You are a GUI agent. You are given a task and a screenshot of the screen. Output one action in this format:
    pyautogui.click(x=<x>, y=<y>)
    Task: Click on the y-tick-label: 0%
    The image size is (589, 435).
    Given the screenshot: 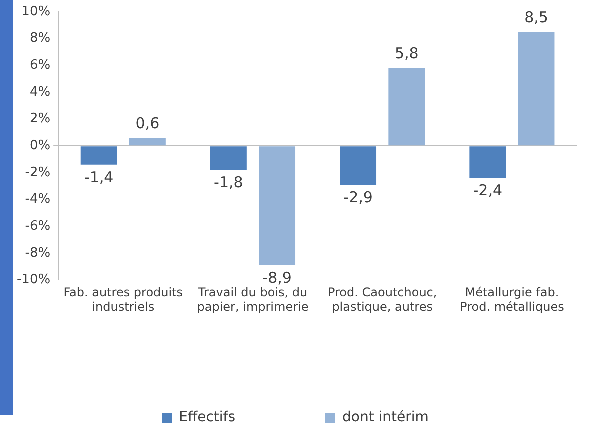 What is the action you would take?
    pyautogui.click(x=40, y=146)
    